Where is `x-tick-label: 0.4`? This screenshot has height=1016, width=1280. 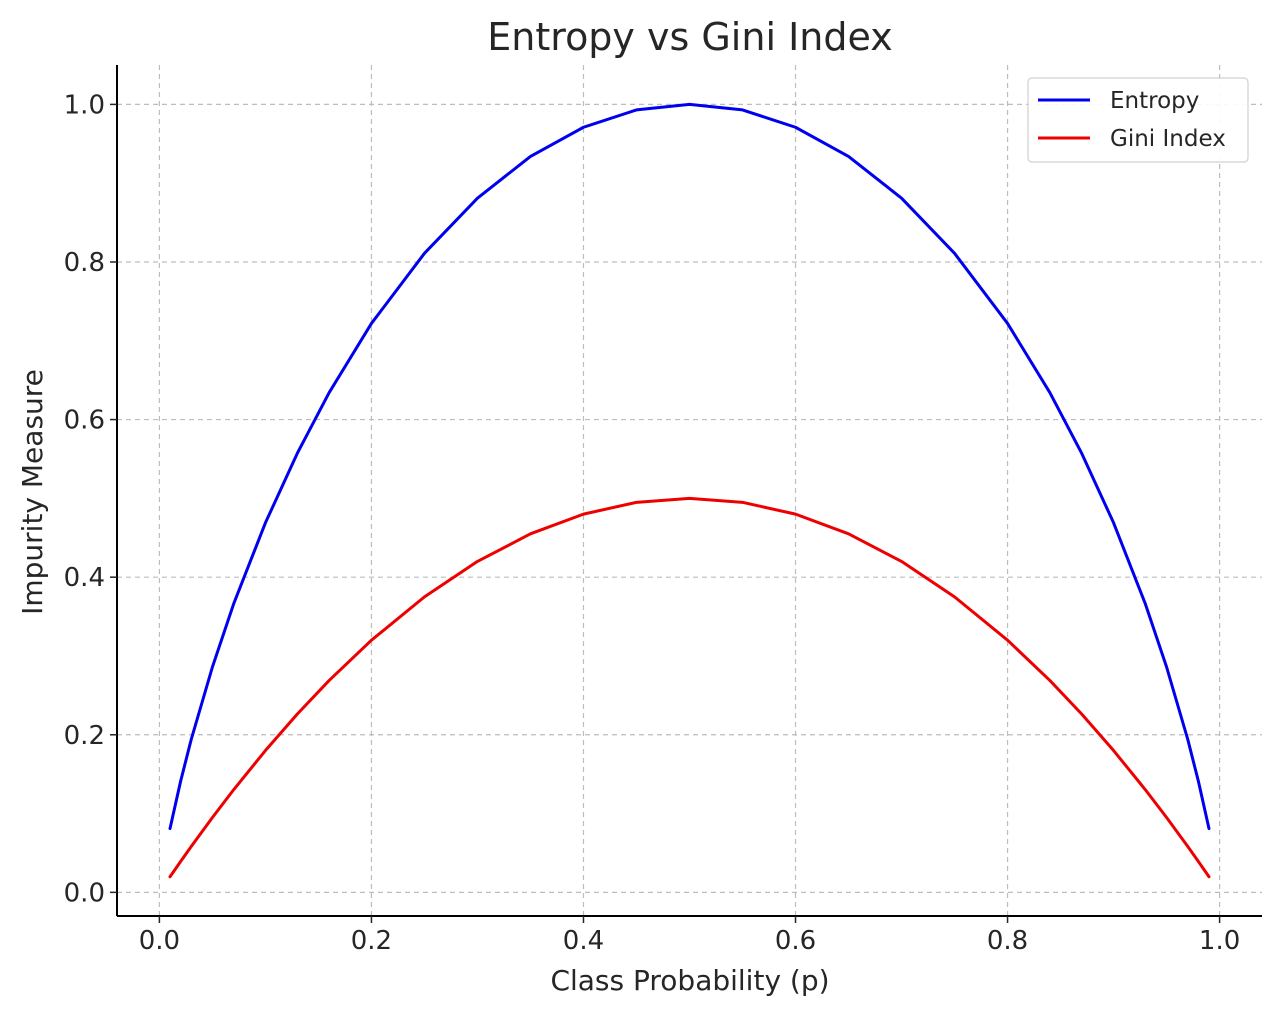
x-tick-label: 0.4 is located at coordinates (583, 941).